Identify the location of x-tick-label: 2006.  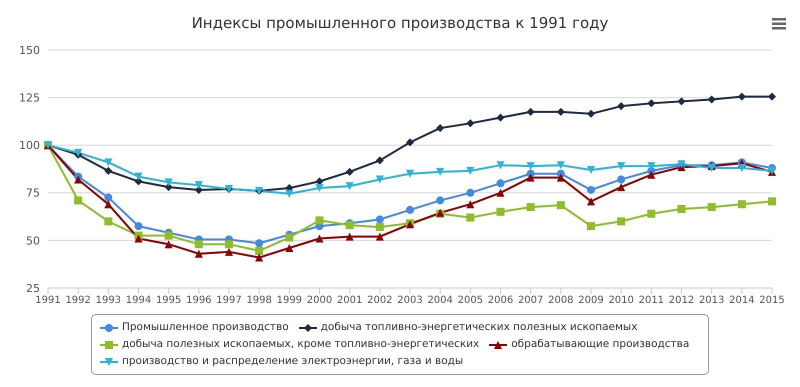
(501, 300).